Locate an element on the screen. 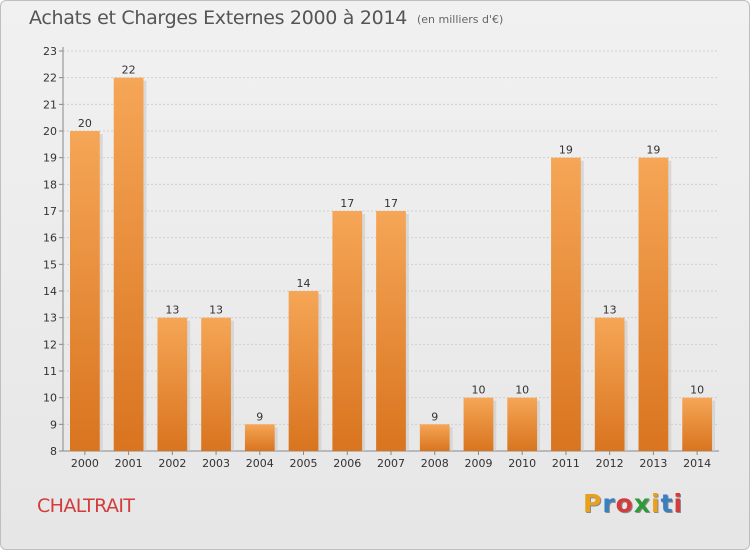  x-tick-label: 2011 is located at coordinates (566, 463).